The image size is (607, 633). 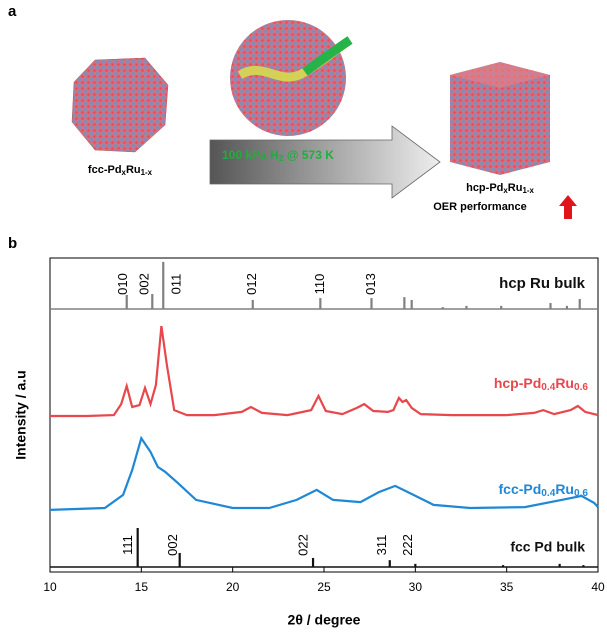 I want to click on peak-label: 011, so click(x=176, y=284).